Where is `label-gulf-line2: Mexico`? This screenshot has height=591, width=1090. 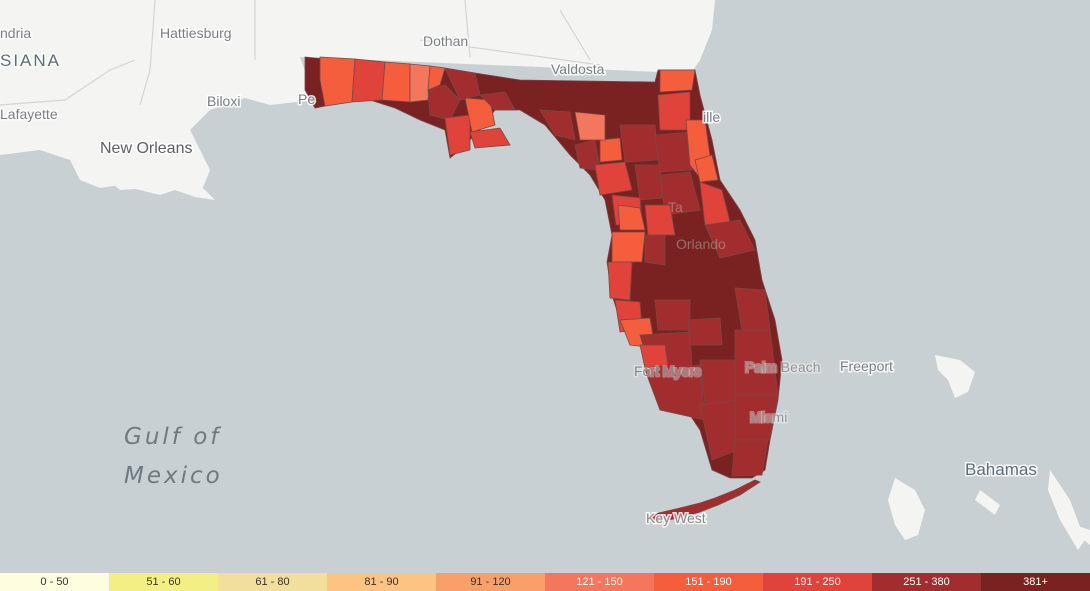 label-gulf-line2: Mexico is located at coordinates (173, 476).